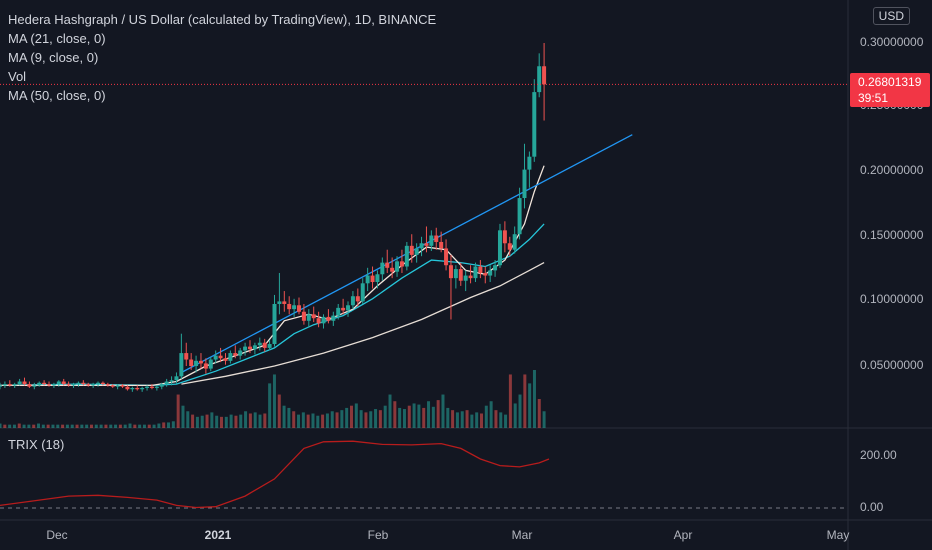 This screenshot has width=932, height=550. Describe the element at coordinates (378, 535) in the screenshot. I see `x-tick-label: Feb` at that location.